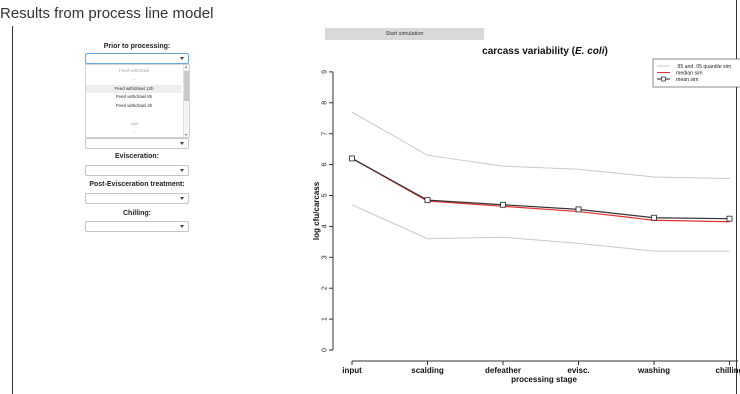  What do you see at coordinates (325, 165) in the screenshot?
I see `y-tick-label: 6` at bounding box center [325, 165].